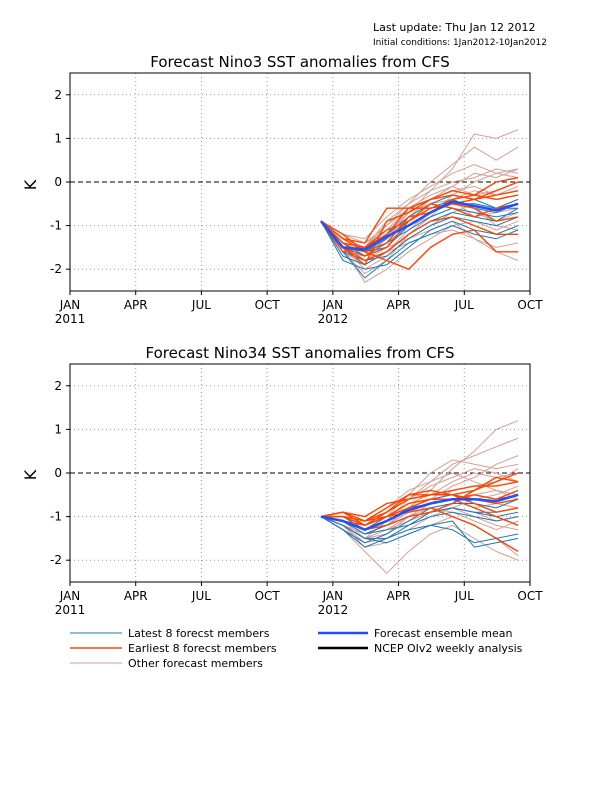 Image resolution: width=600 pixels, height=800 pixels. I want to click on nino34-y-tick-label: 0, so click(58, 473).